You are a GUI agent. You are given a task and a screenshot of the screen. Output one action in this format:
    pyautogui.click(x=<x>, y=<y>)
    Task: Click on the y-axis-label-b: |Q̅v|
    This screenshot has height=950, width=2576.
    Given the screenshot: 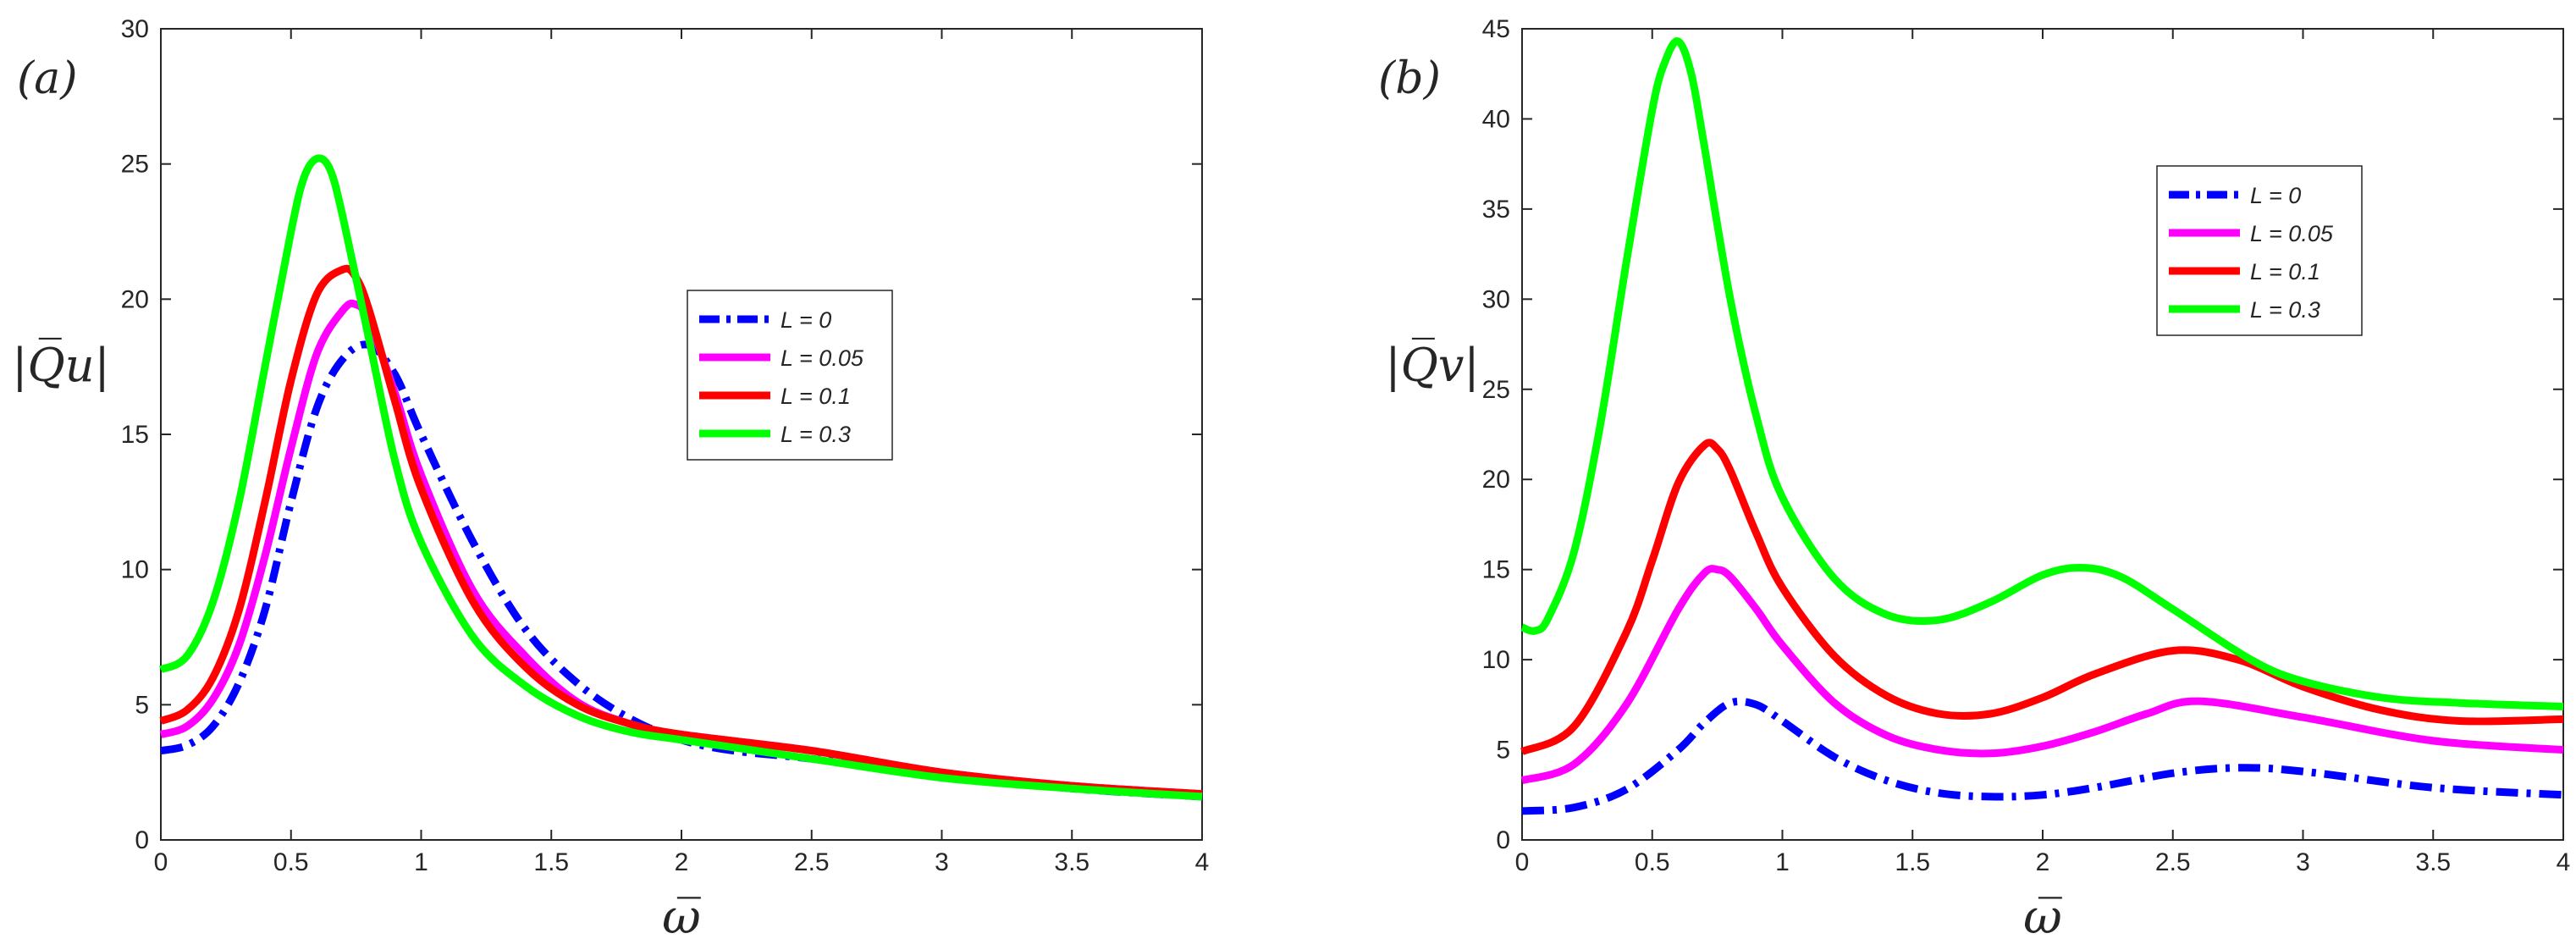 What is the action you would take?
    pyautogui.click(x=1432, y=364)
    